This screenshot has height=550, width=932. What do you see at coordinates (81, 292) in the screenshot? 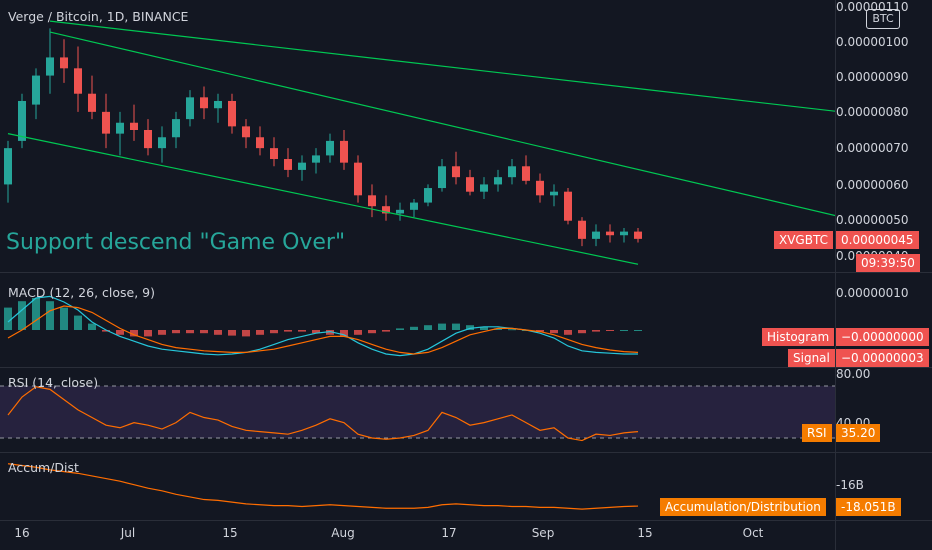
I see `macd-title: MACD (12, 26, close, 9)` at bounding box center [81, 292].